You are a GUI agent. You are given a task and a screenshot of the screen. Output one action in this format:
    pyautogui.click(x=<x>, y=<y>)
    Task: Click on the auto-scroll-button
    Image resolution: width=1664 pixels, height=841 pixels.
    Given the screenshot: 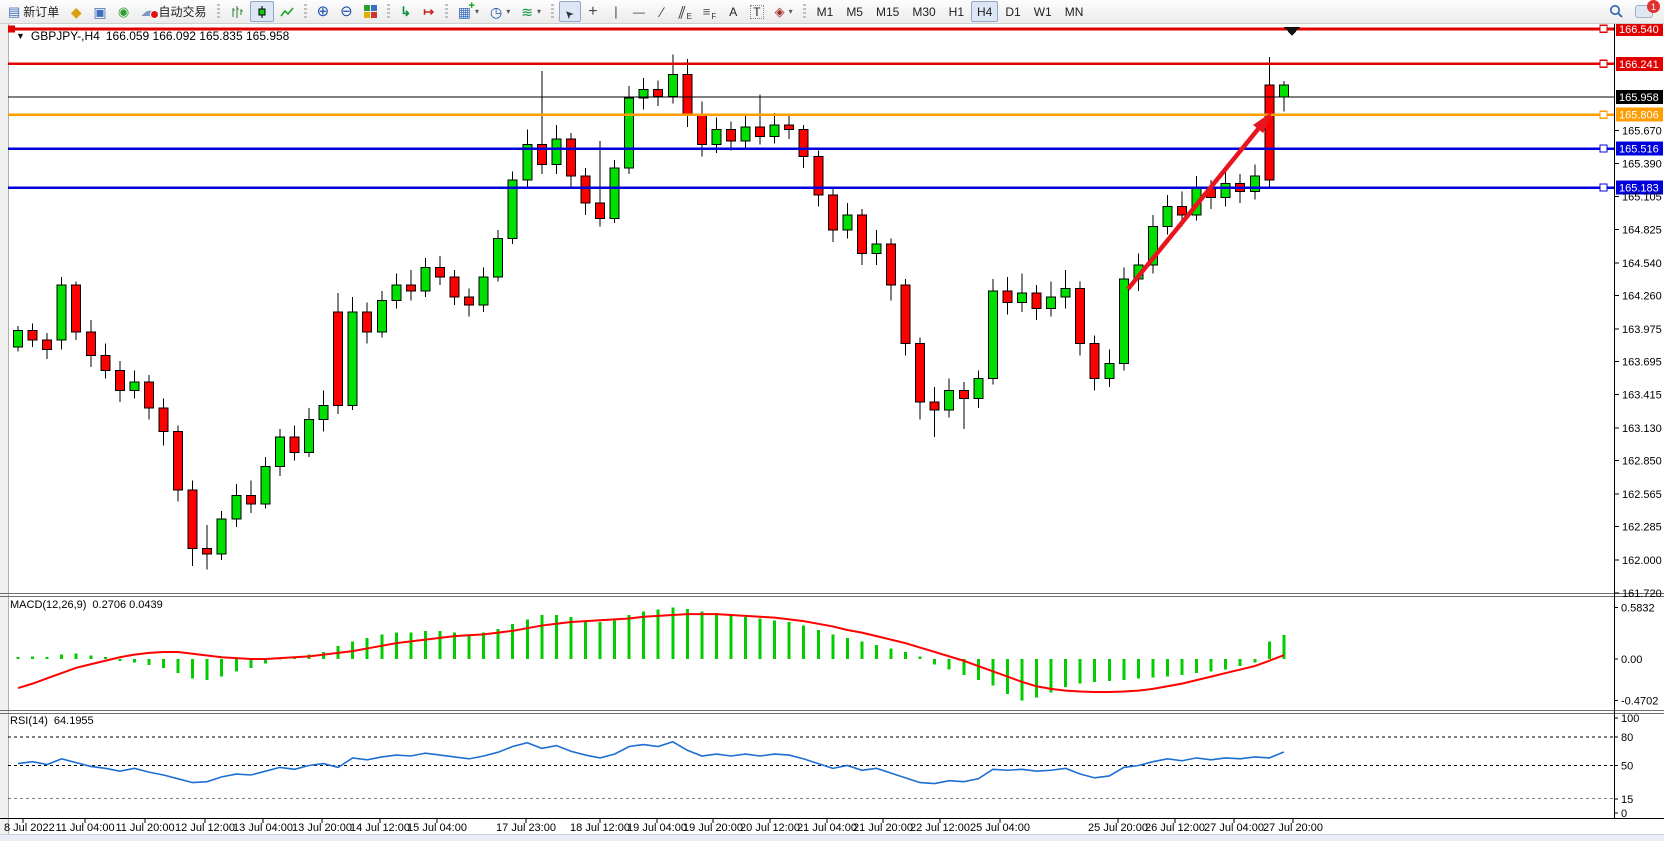 What is the action you would take?
    pyautogui.click(x=406, y=11)
    